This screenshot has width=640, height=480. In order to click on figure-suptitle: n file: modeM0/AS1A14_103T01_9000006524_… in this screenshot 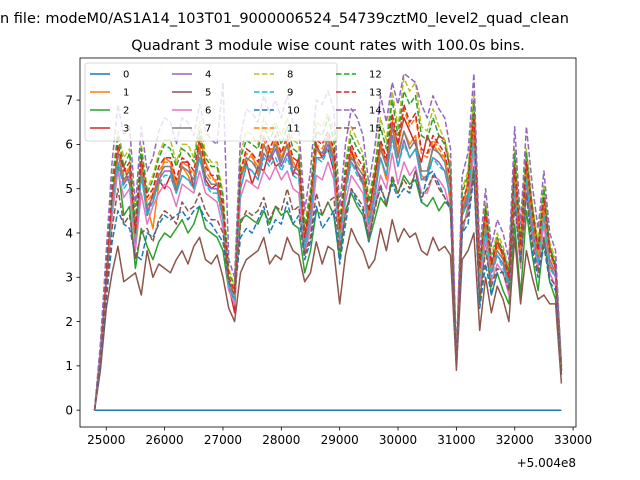, I will do `click(284, 19)`.